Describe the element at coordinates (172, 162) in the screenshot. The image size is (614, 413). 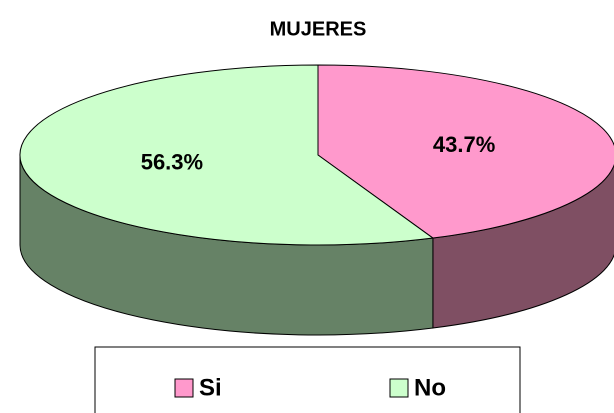
I see `data-label: 56.3%` at that location.